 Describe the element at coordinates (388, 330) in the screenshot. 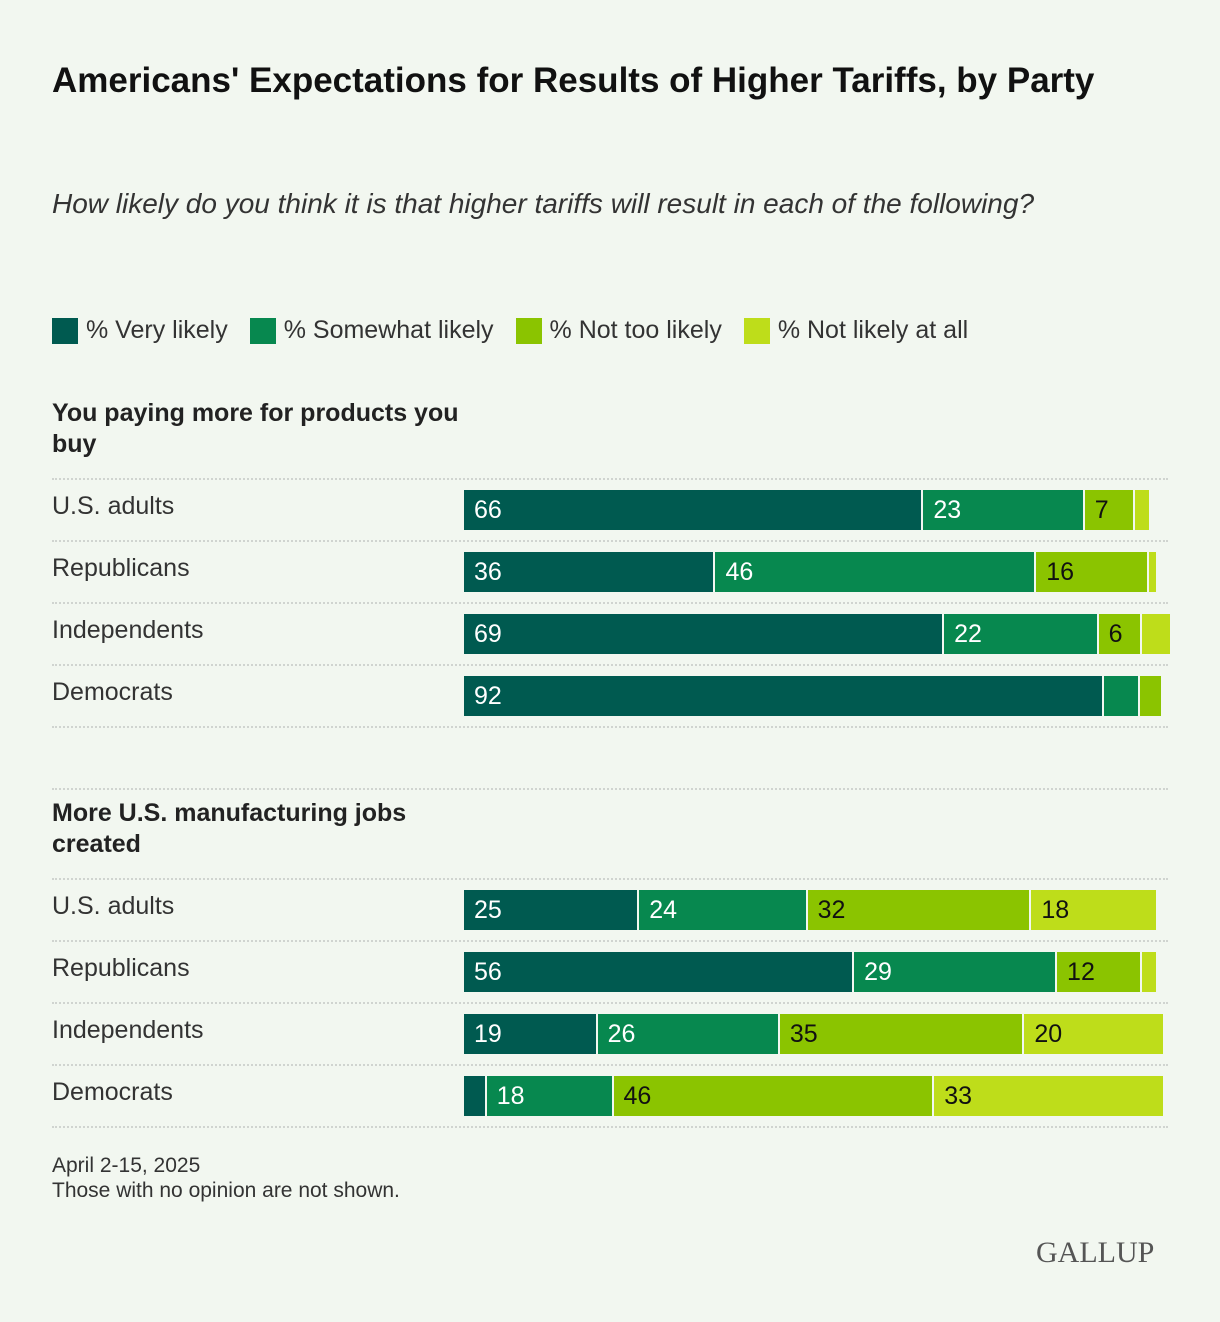

I see `legend-label: % Somewhat likely` at that location.